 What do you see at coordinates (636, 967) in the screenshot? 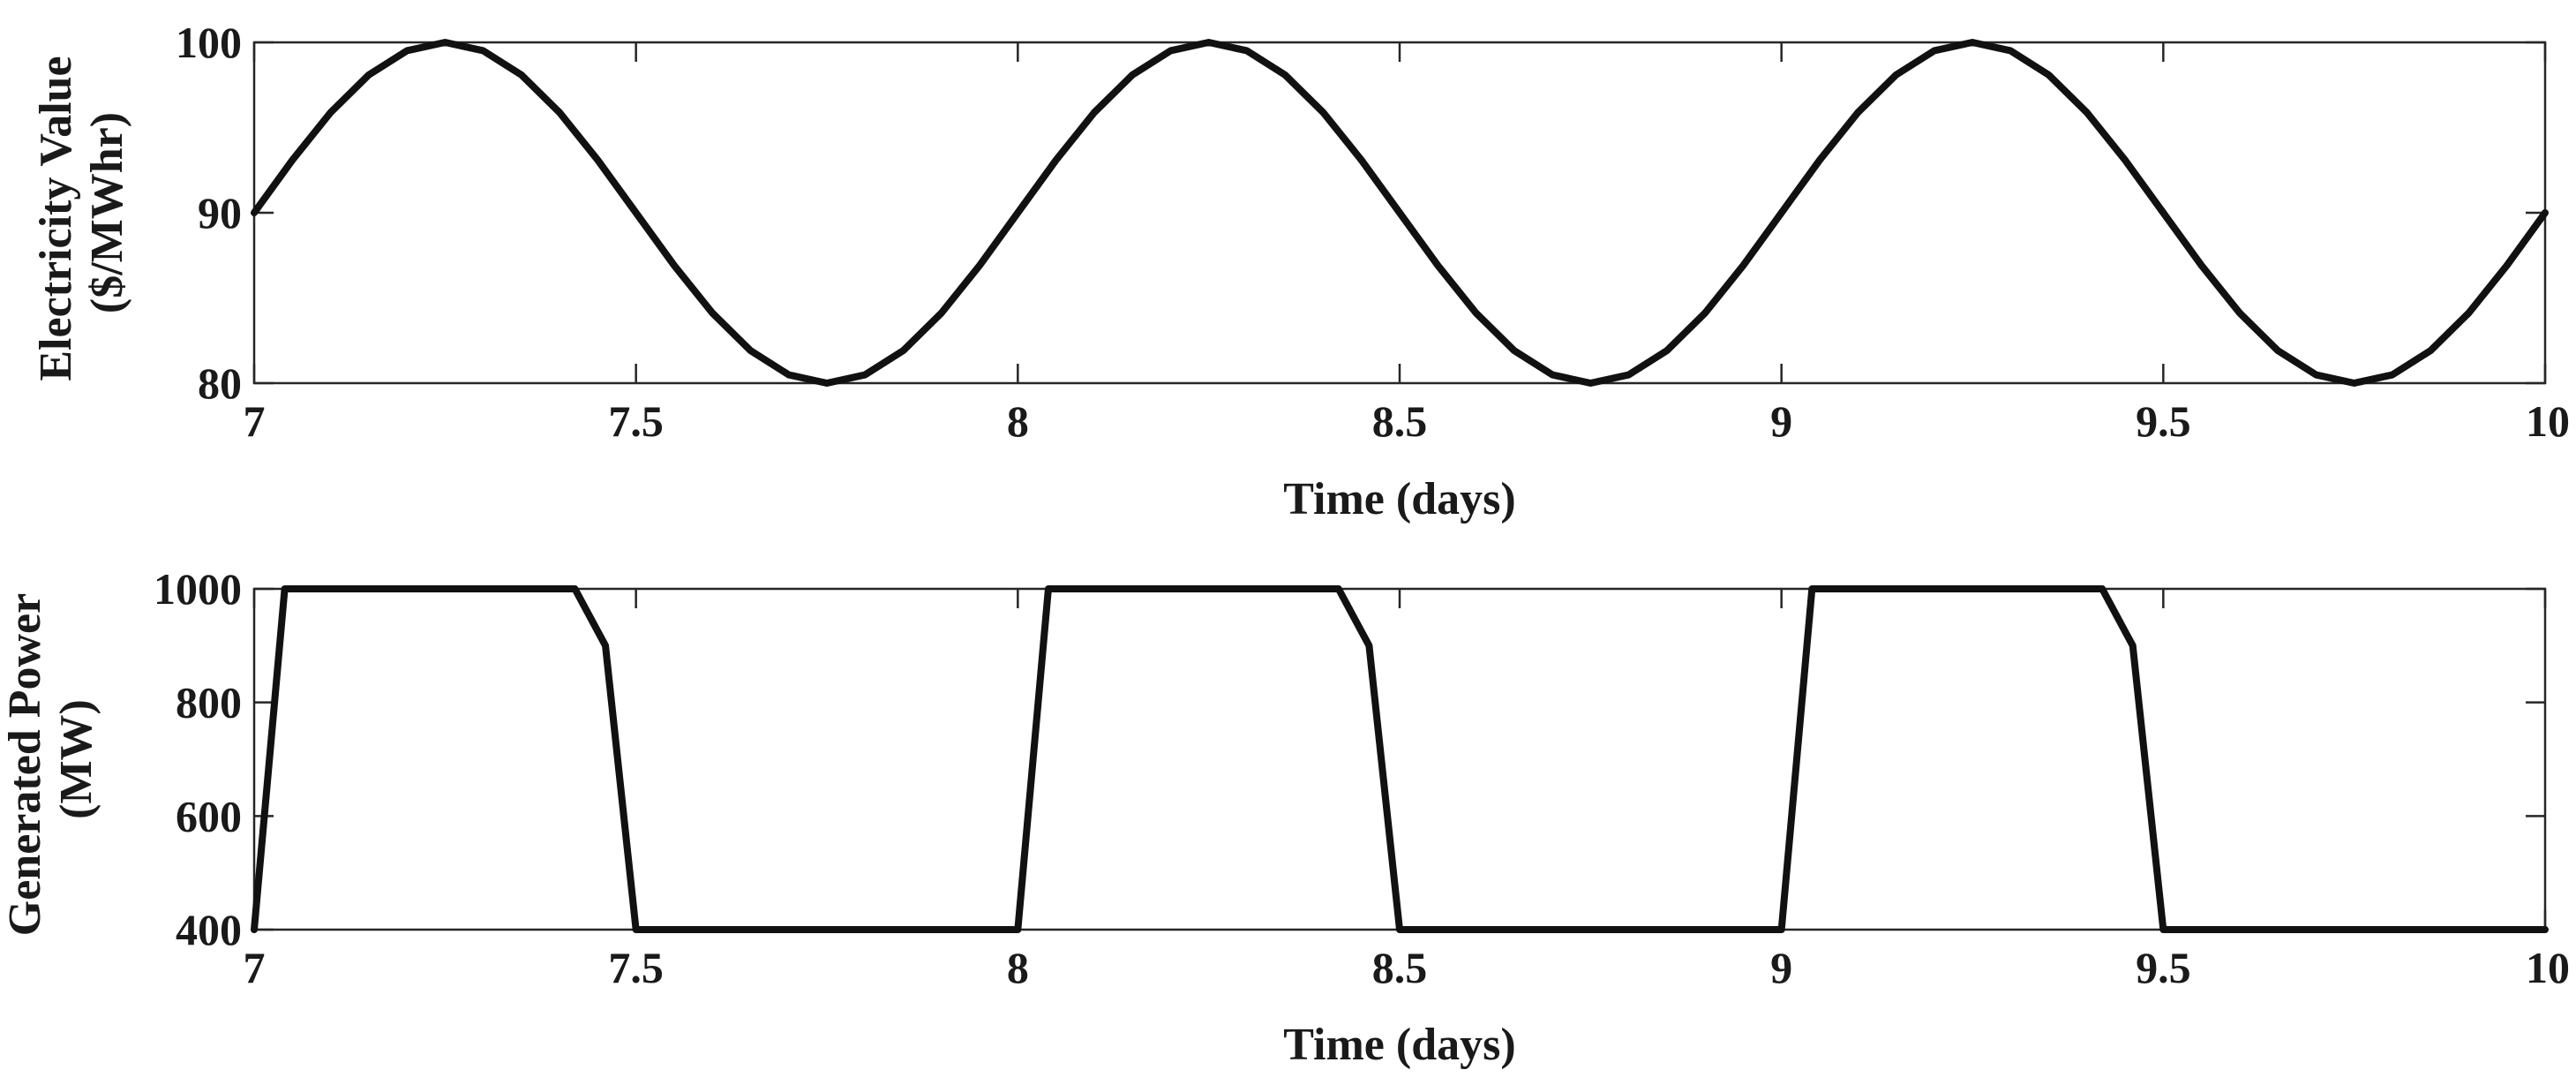
I see `generated-power-x-tick-label: 7.5` at bounding box center [636, 967].